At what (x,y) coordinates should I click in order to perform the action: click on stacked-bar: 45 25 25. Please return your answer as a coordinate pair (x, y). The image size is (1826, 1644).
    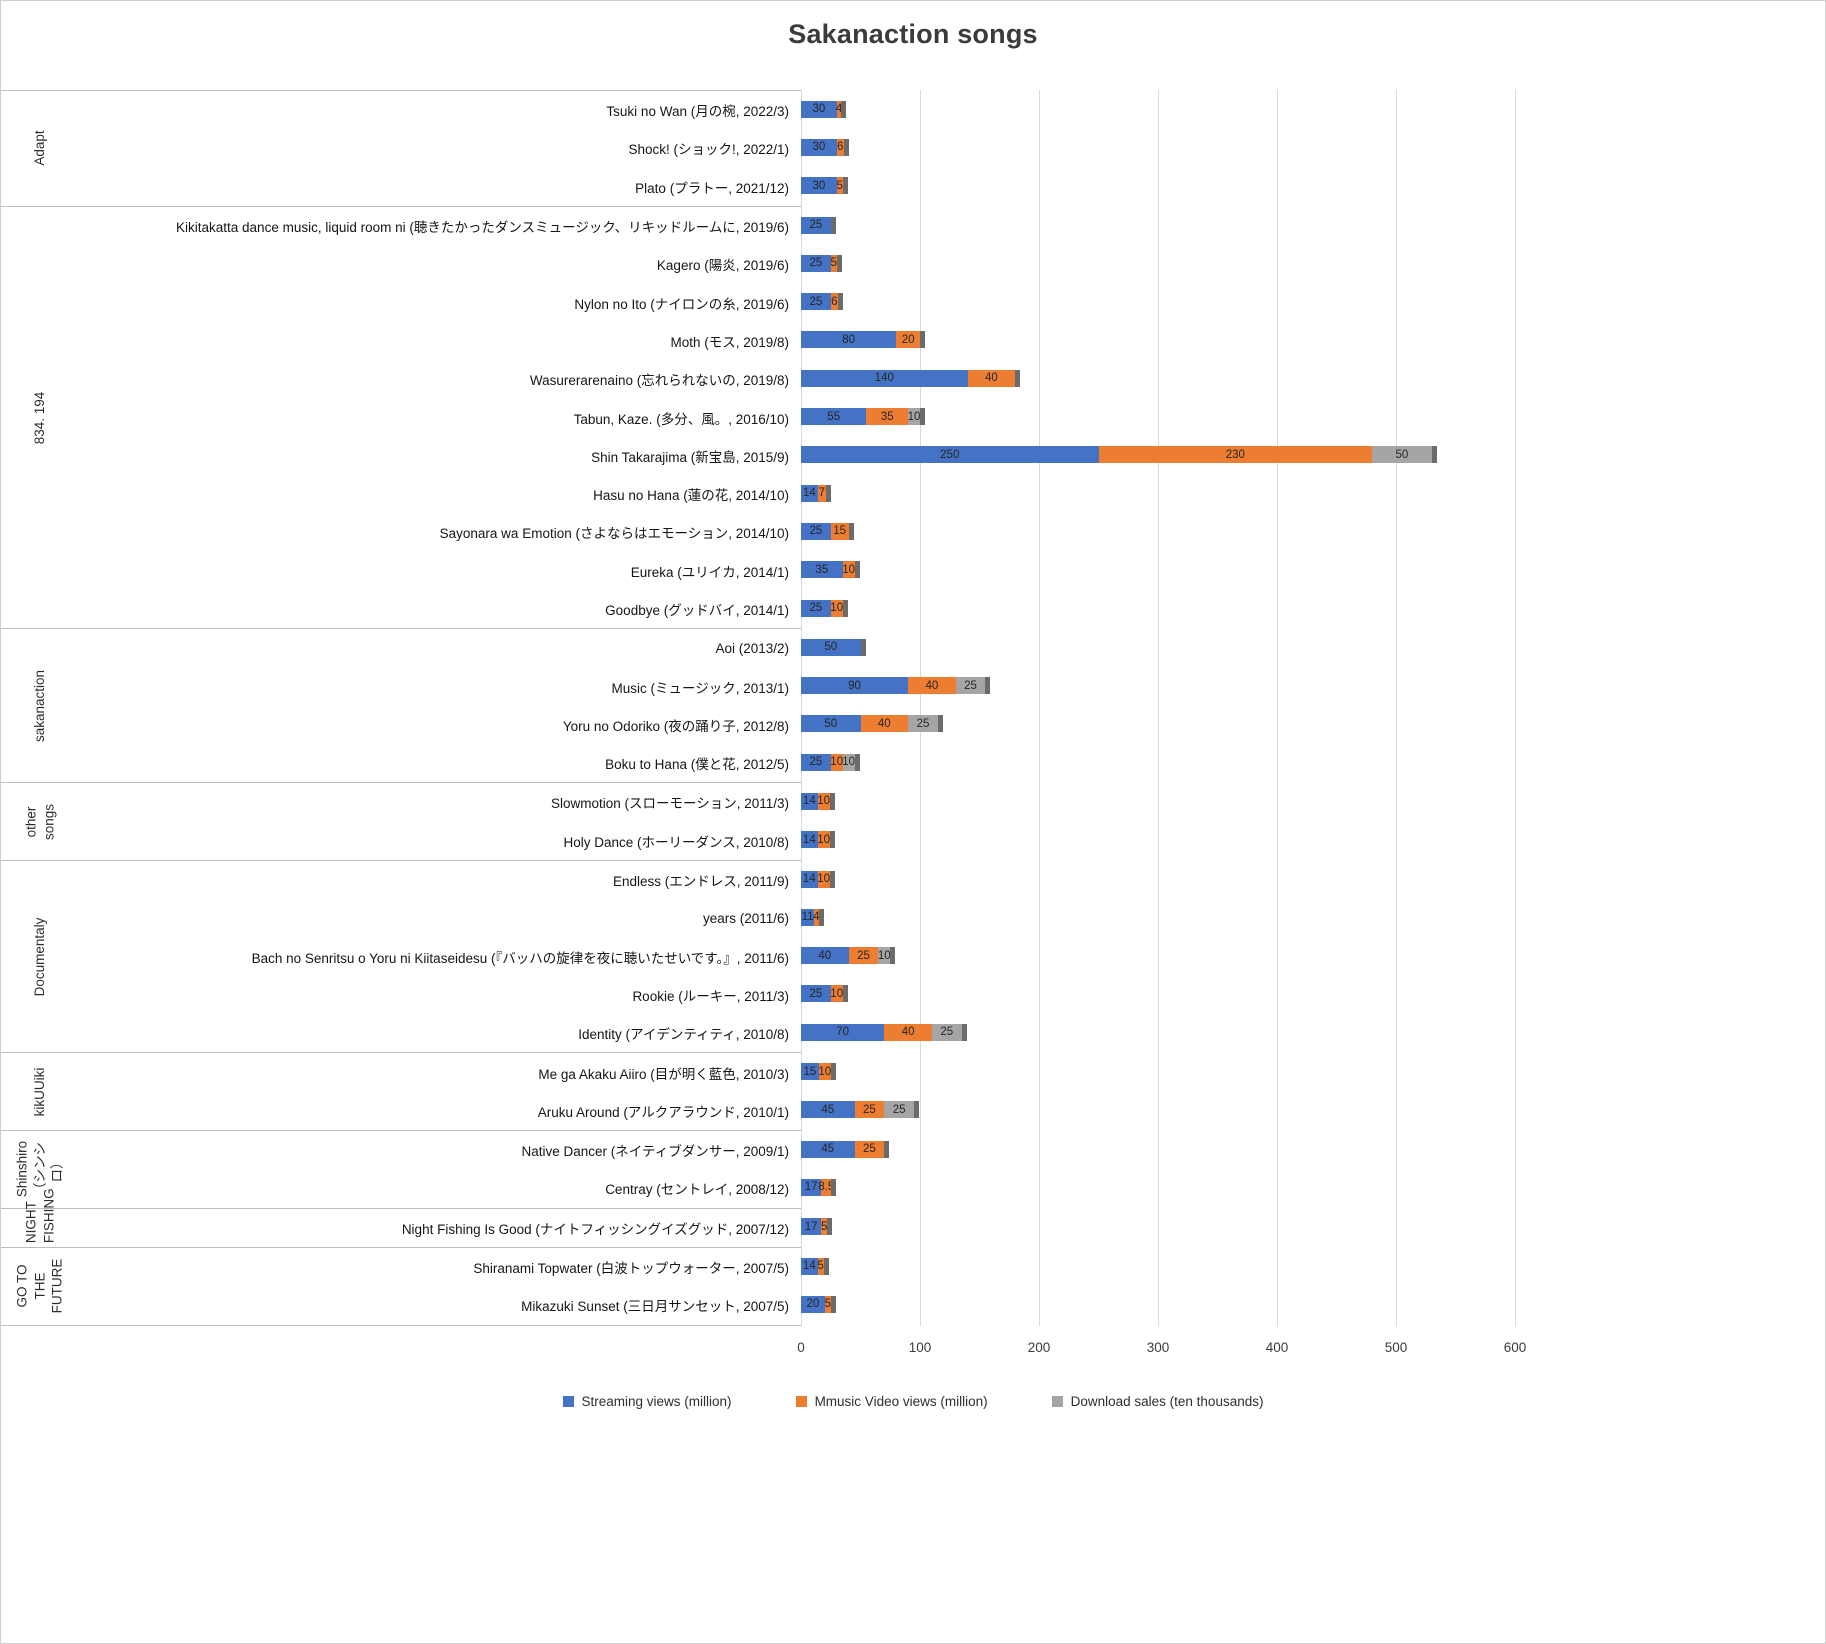
    Looking at the image, I should click on (860, 1110).